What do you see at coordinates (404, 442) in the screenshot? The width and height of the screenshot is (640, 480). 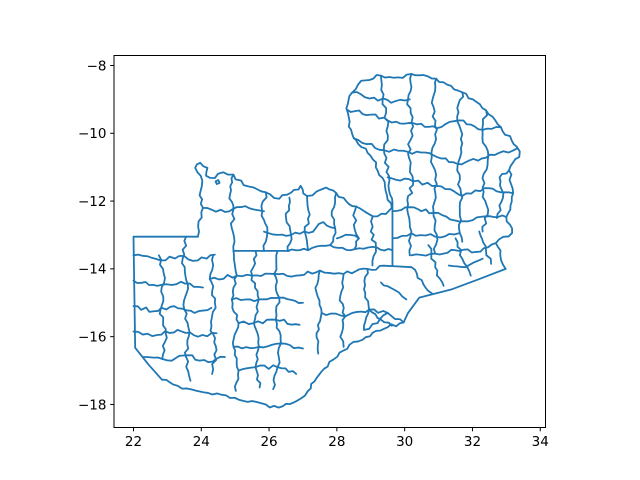 I see `x-tick-label: 30` at bounding box center [404, 442].